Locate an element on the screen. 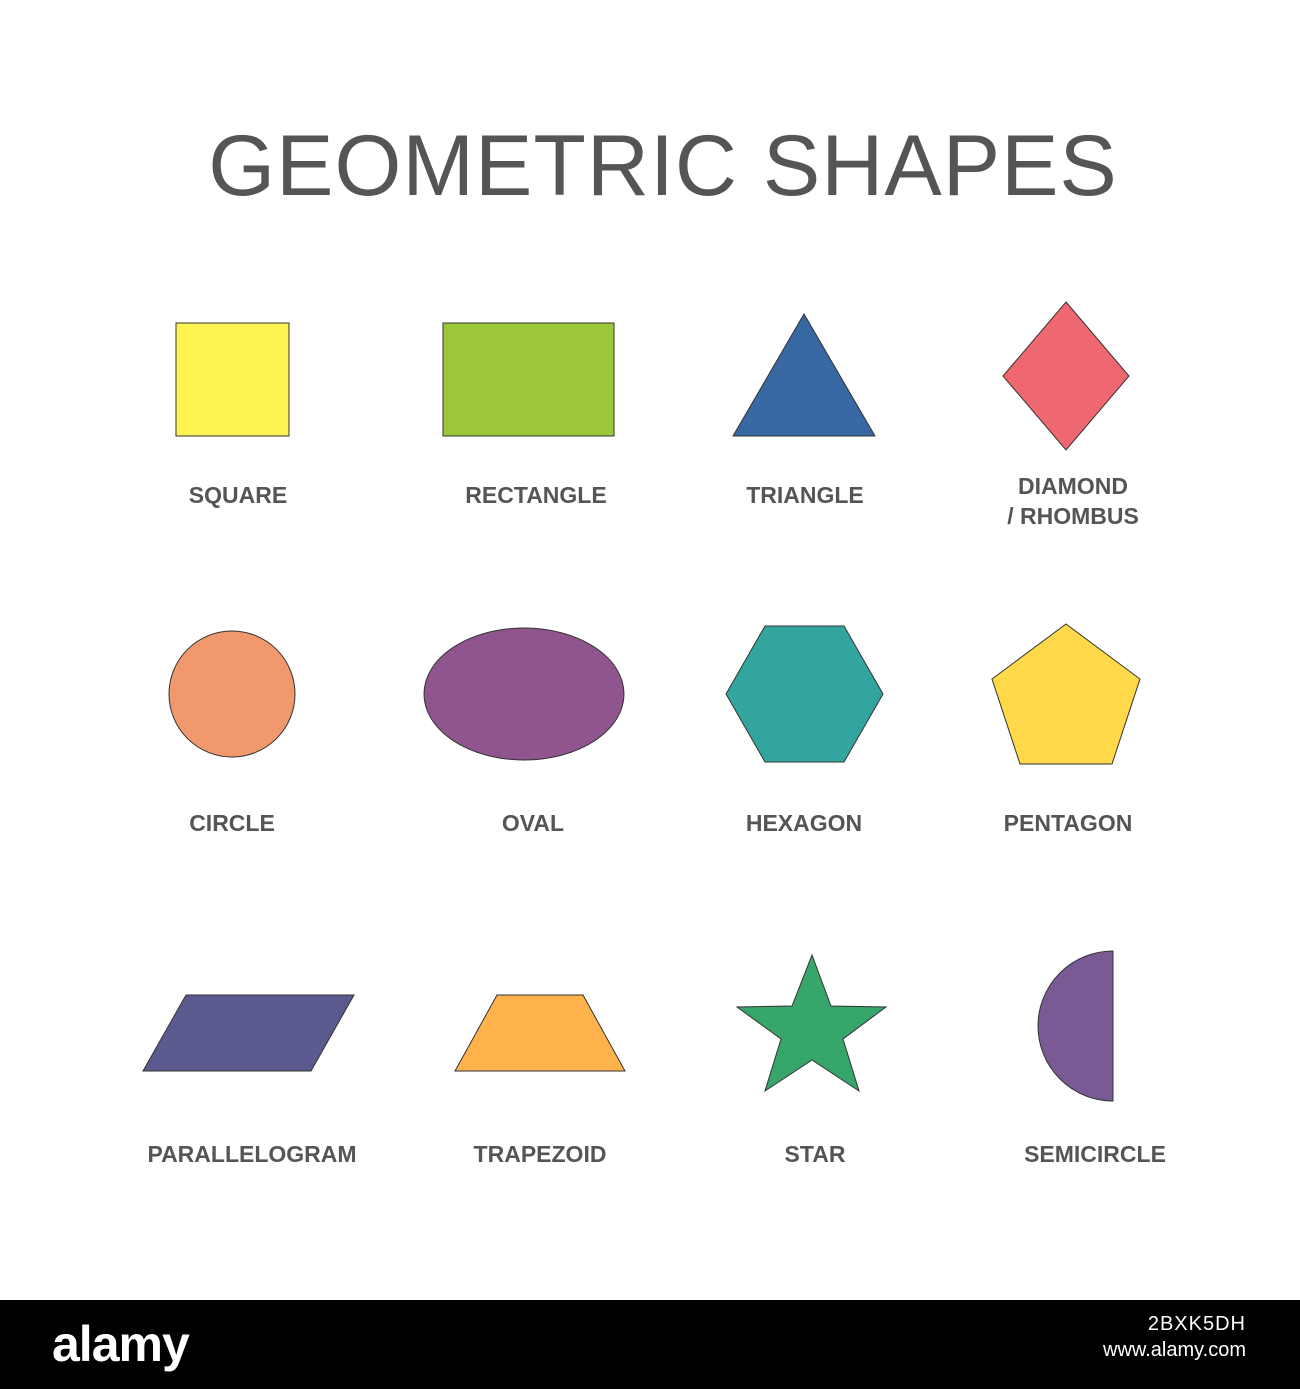 This screenshot has width=1300, height=1389. semicircle-shape is located at coordinates (1075, 1026).